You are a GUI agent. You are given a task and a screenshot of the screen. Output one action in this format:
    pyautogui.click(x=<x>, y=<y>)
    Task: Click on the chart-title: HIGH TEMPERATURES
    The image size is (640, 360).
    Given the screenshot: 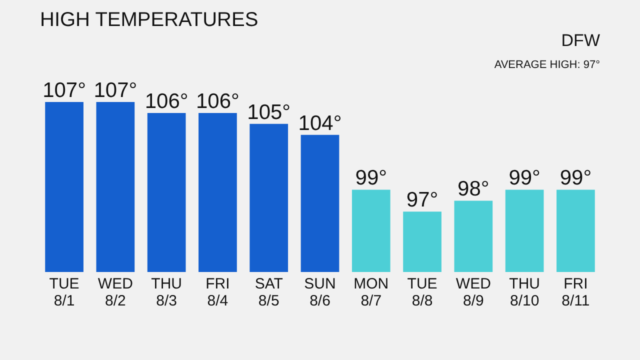 What is the action you would take?
    pyautogui.click(x=149, y=20)
    